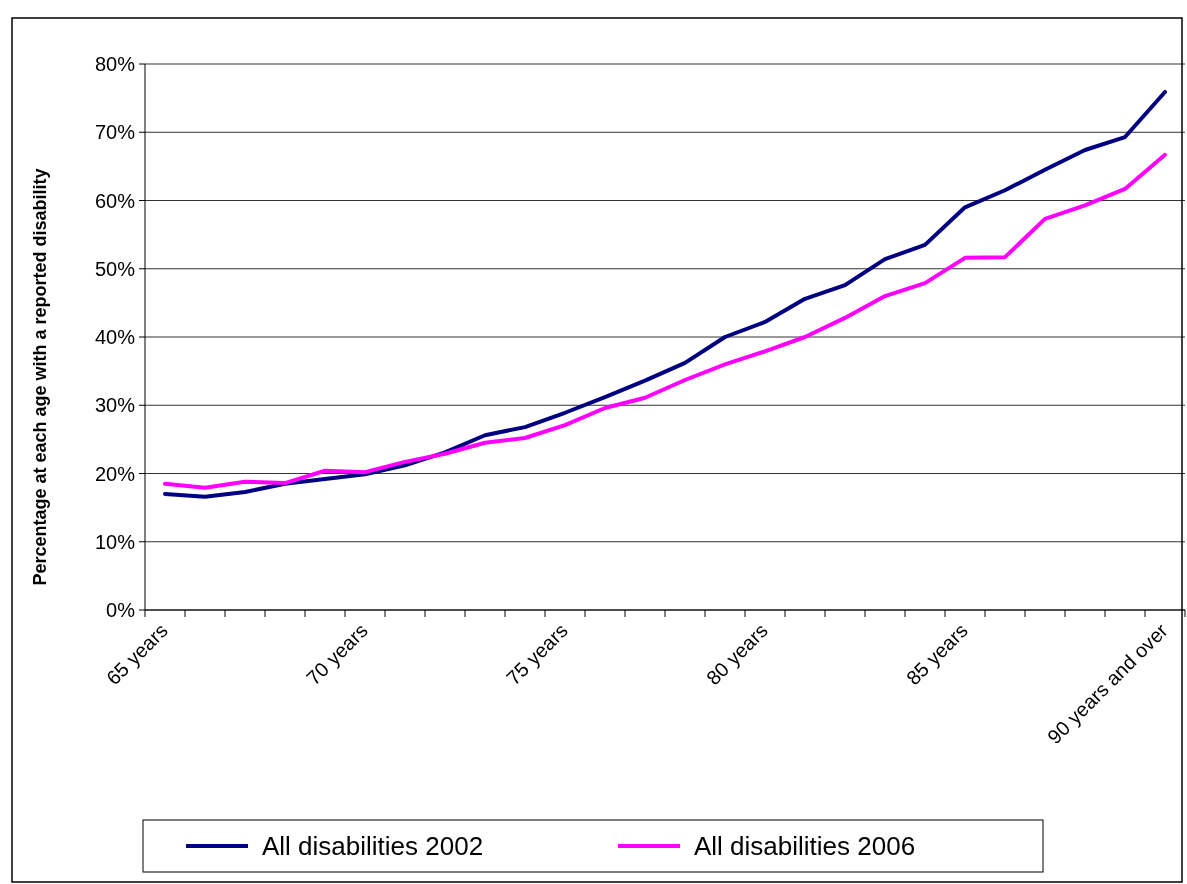 This screenshot has height=884, width=1187. Describe the element at coordinates (115, 473) in the screenshot. I see `y-tick-label: 20%` at that location.